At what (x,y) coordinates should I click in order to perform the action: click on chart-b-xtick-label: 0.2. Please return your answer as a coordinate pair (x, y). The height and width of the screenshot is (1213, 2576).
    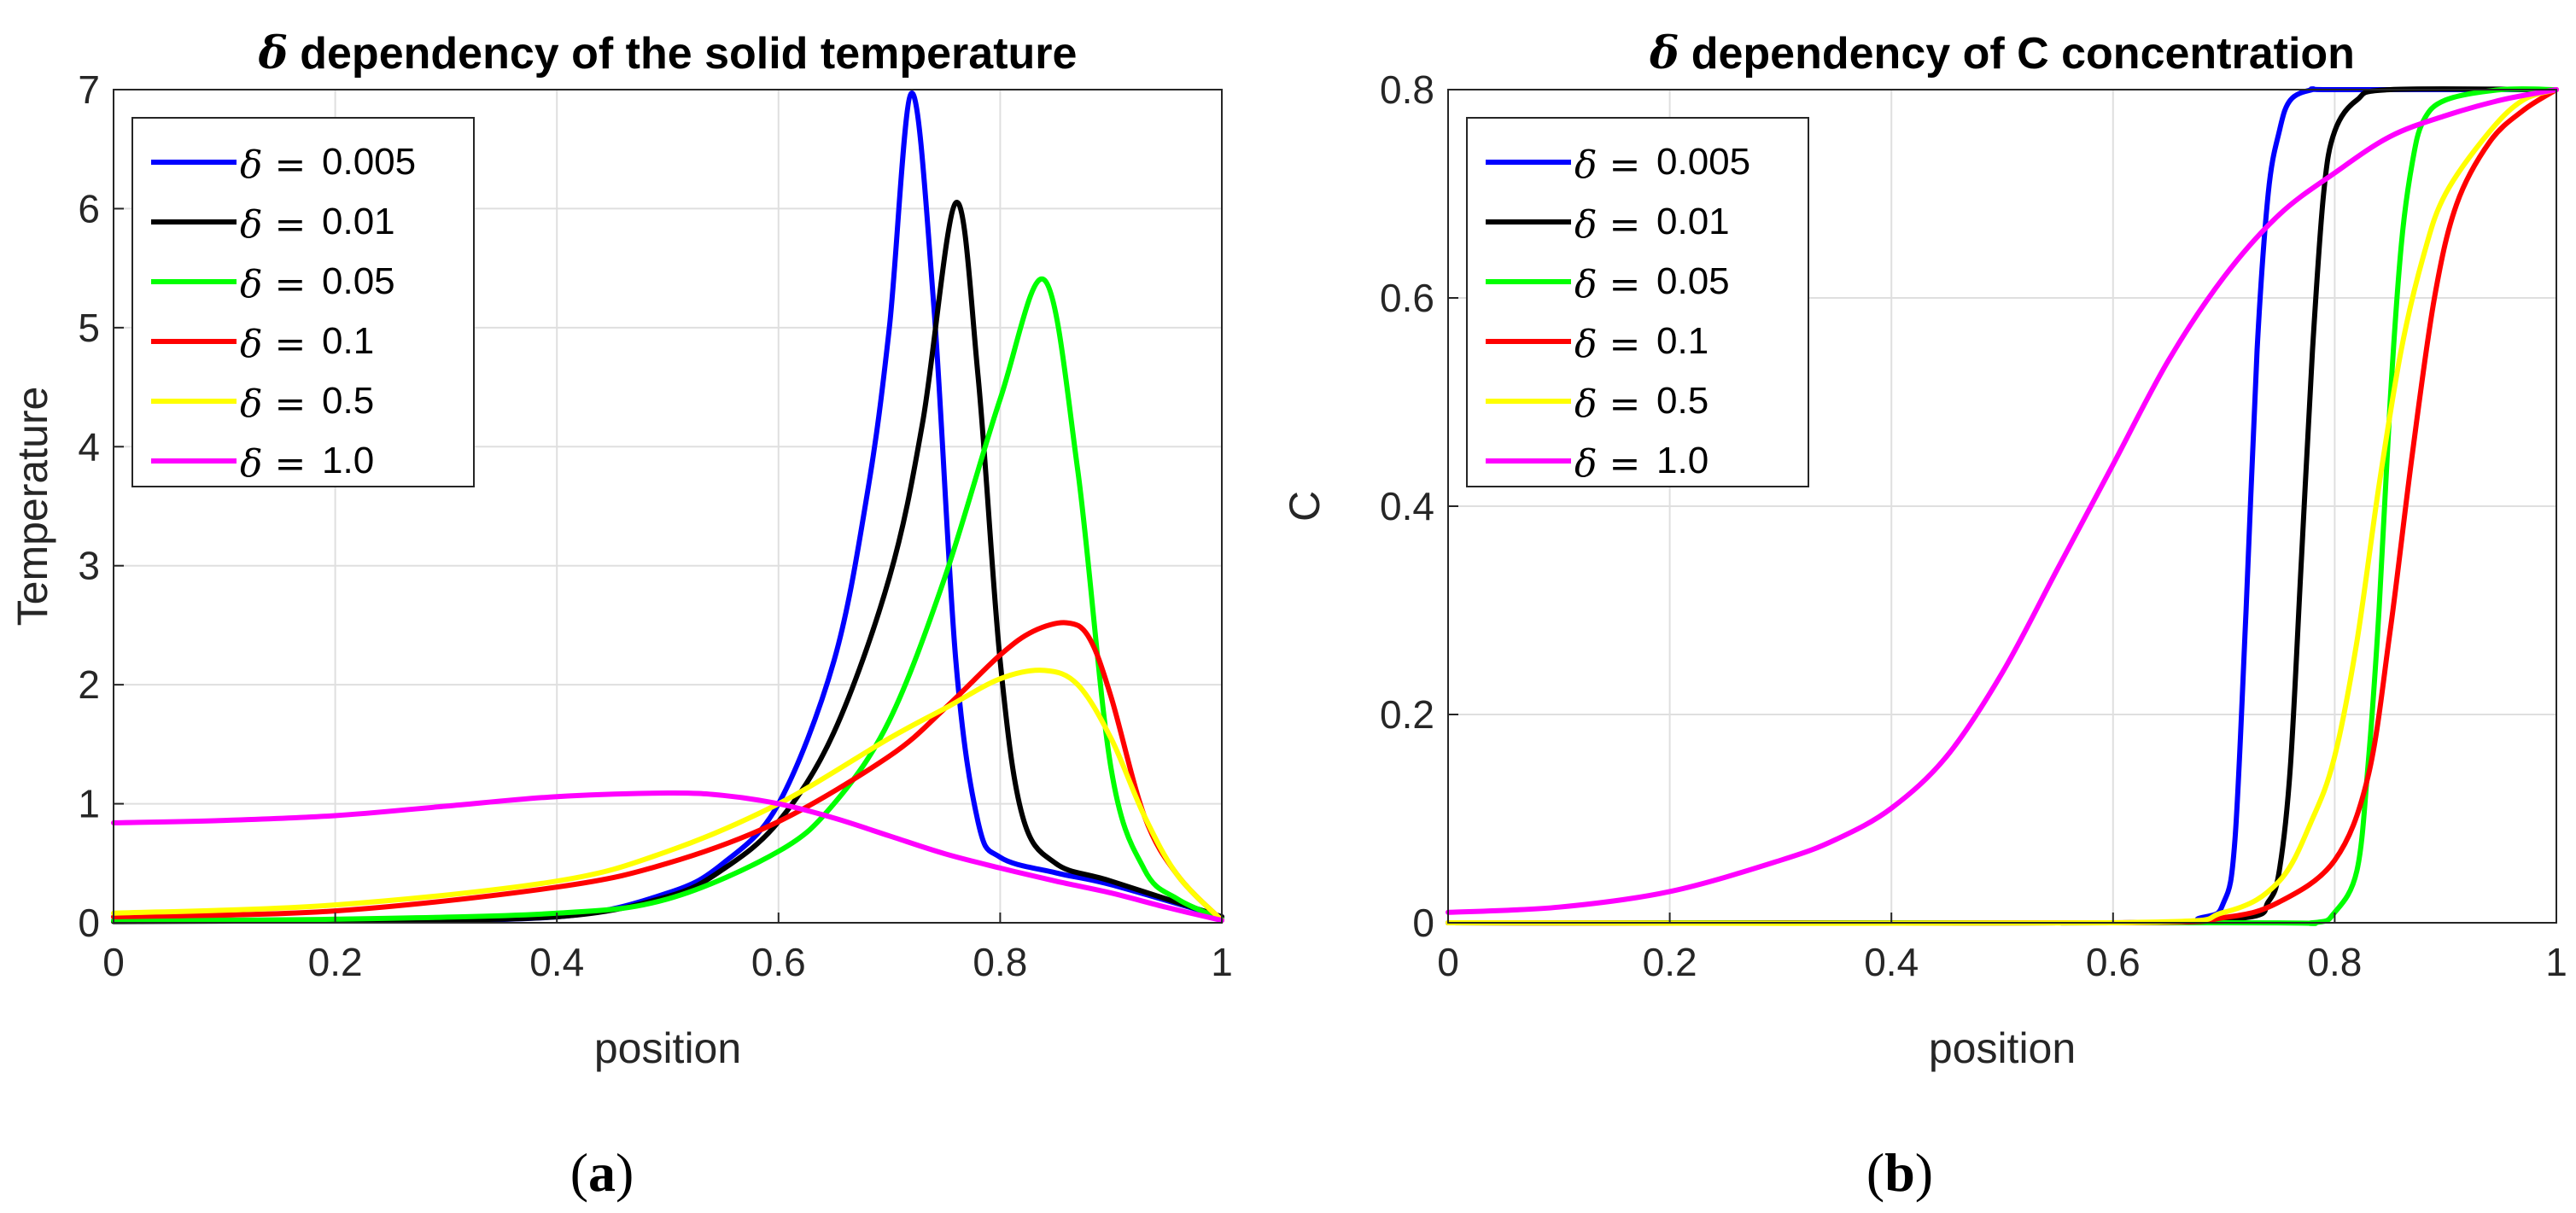
    Looking at the image, I should click on (1670, 962).